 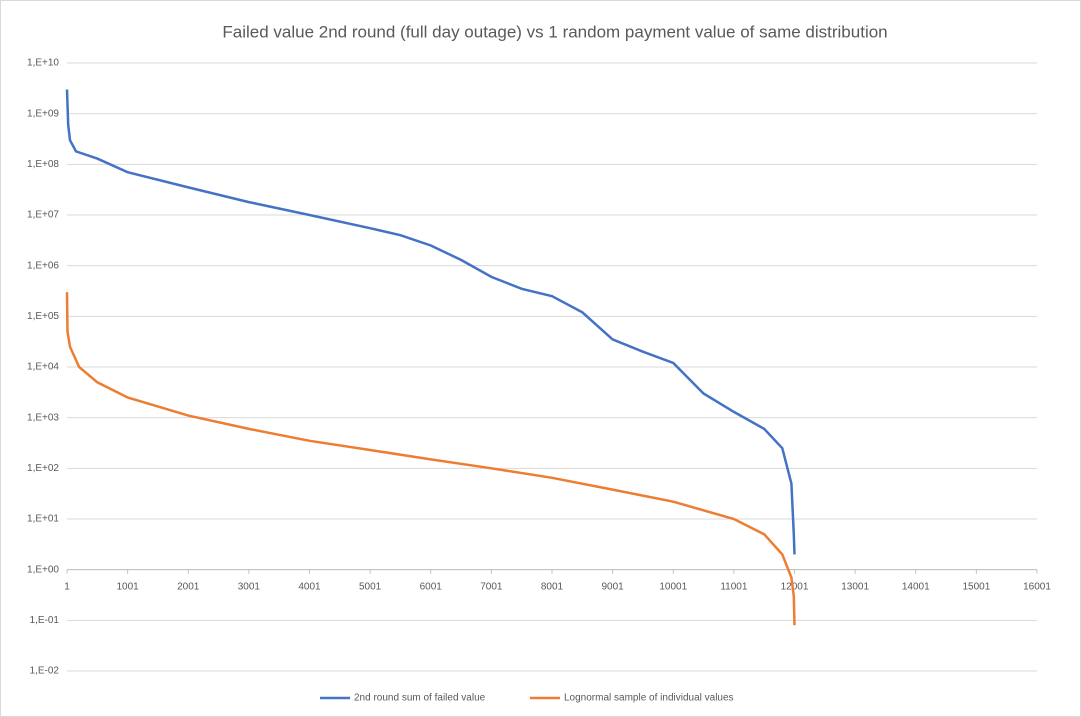 I want to click on x-tick-label: 3001, so click(x=249, y=586).